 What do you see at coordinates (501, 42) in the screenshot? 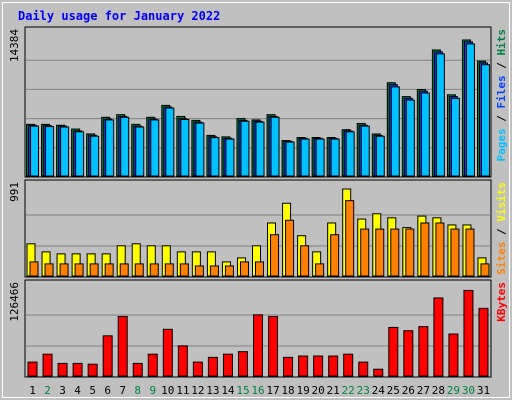
I see `legend-entry-hits: Hits` at bounding box center [501, 42].